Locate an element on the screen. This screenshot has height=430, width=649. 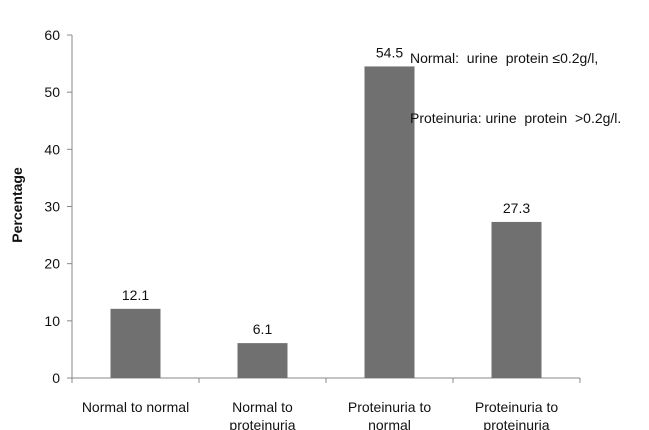
x-category-label-line: Normal to is located at coordinates (262, 407).